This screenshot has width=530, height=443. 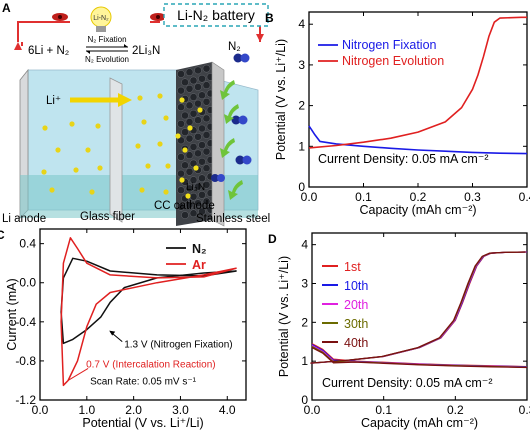 What do you see at coordinates (178, 345) in the screenshot?
I see `fixation-annotation: 1.3 V (Nitrogen Fixation)` at bounding box center [178, 345].